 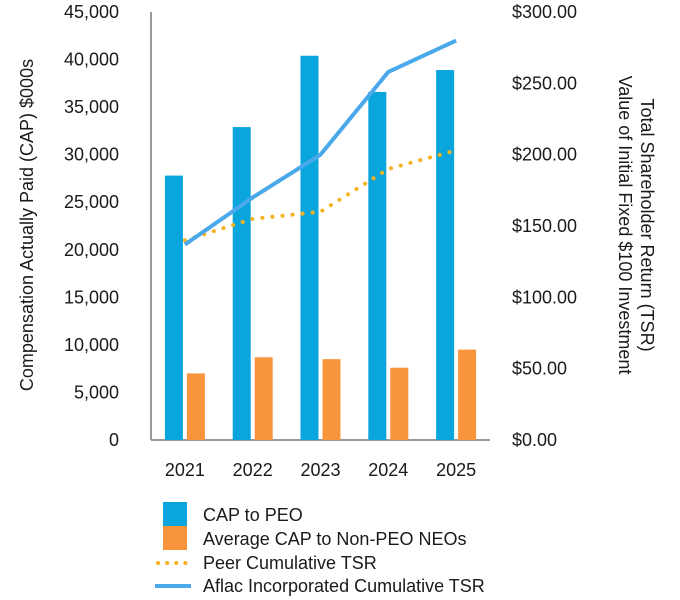 I want to click on x-tick-label: 2021, so click(x=185, y=470).